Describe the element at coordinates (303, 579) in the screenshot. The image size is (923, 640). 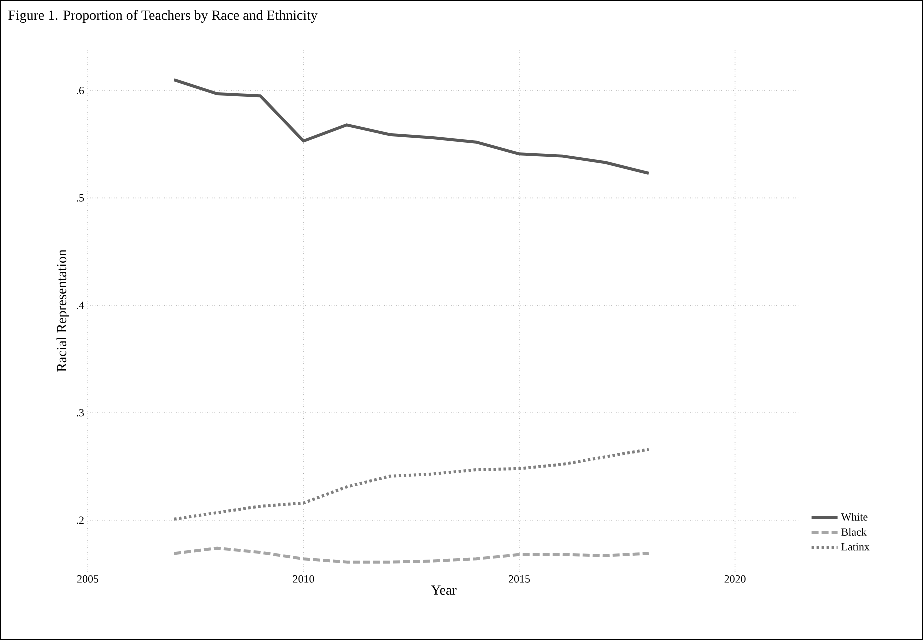
I see `x-tick-label: 2010` at that location.